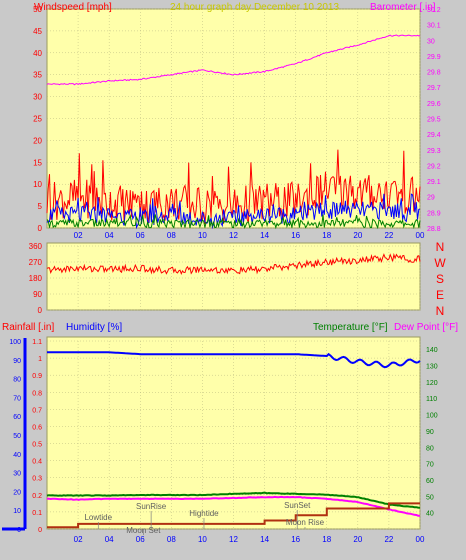  Describe the element at coordinates (432, 350) in the screenshot. I see `temperature-tick-label: 140` at that location.